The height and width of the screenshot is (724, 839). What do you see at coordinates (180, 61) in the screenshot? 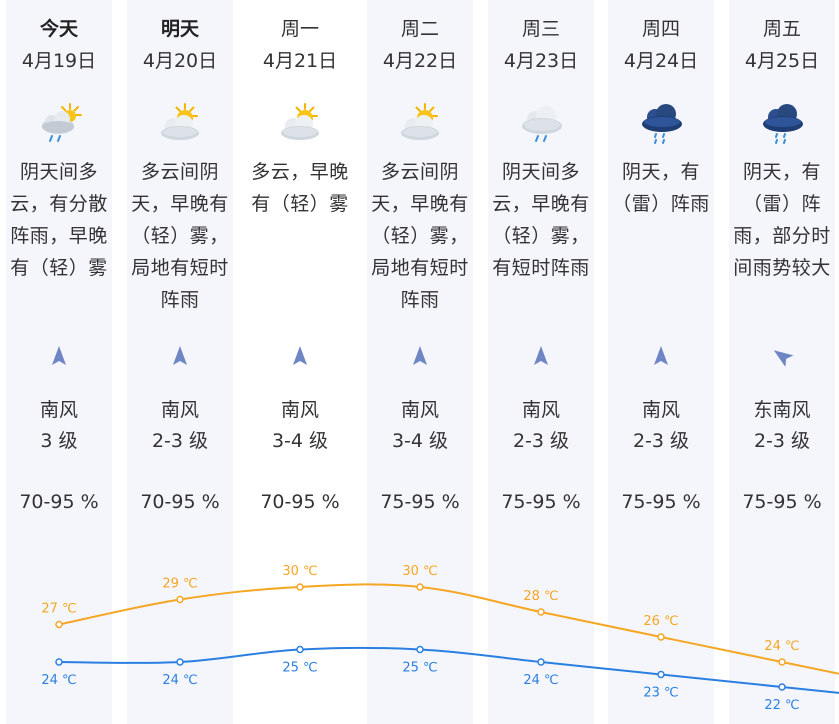
I see `day-date: 4月20日` at bounding box center [180, 61].